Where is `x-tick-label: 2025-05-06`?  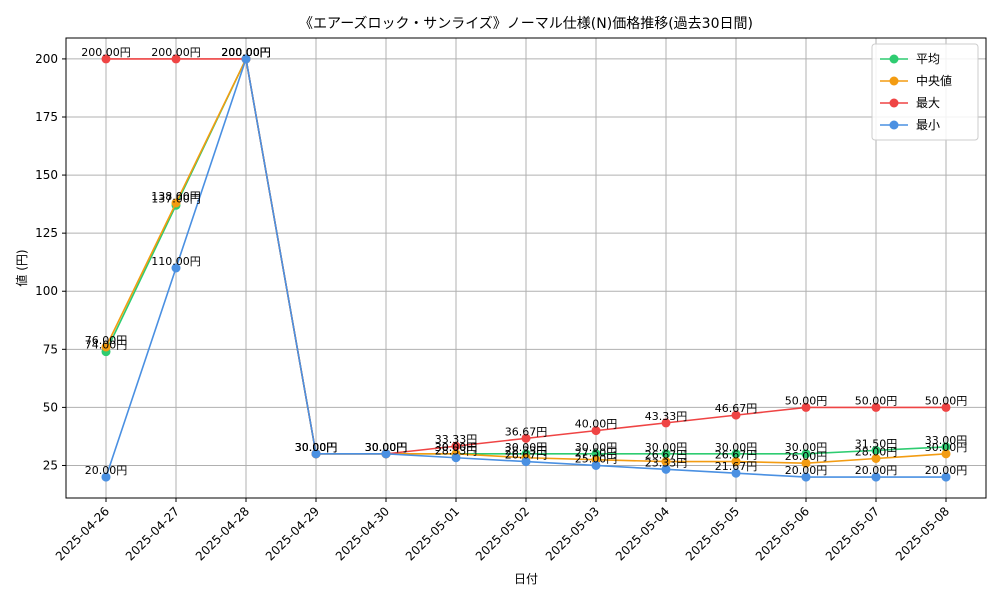
x-tick-label: 2025-05-06 is located at coordinates (782, 533).